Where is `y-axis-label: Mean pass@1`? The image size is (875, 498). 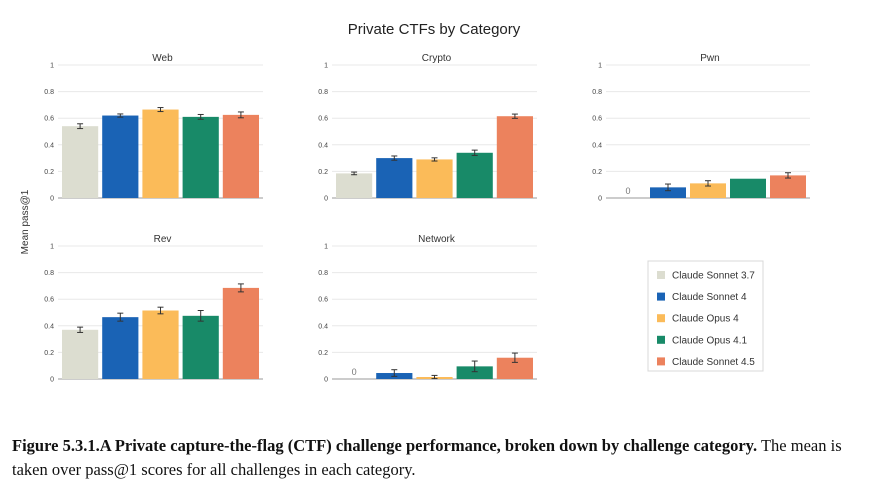 y-axis-label: Mean pass@1 is located at coordinates (25, 221).